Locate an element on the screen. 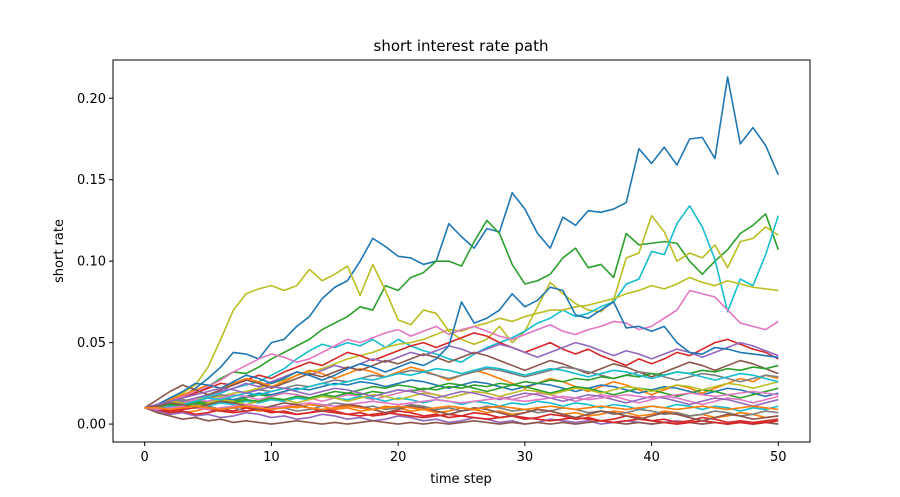 The height and width of the screenshot is (497, 900). y-axis-label: short rate is located at coordinates (59, 251).